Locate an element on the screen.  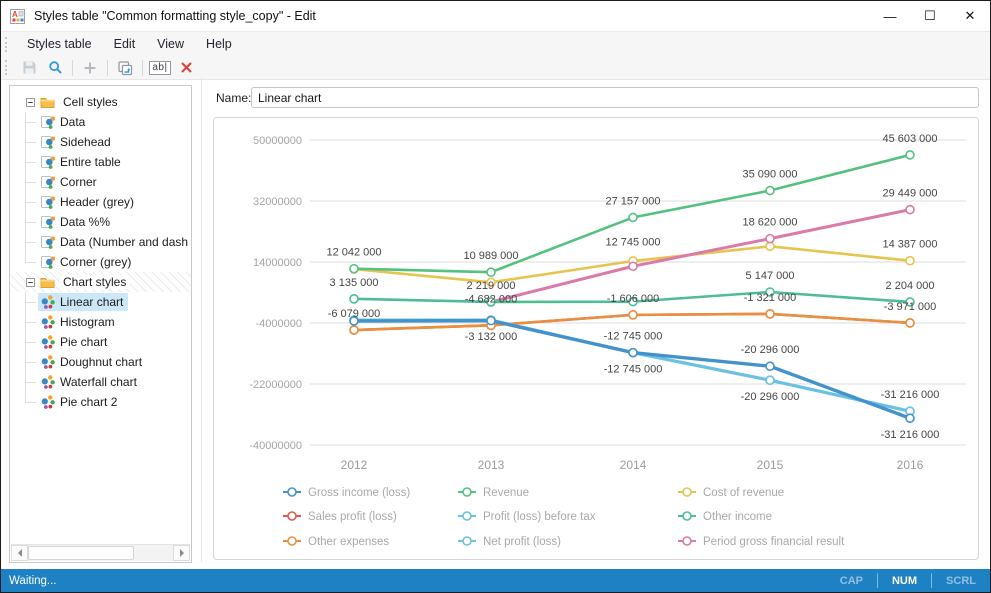
tree-item-corner-grey: Corner (grey) is located at coordinates (100, 262).